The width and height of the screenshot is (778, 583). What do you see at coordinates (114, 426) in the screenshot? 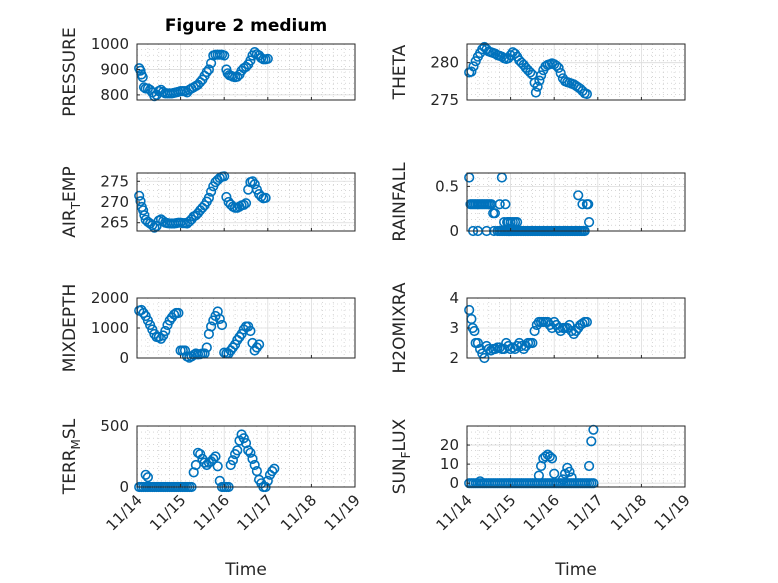
I see `y-tick-label: 500` at bounding box center [114, 426].